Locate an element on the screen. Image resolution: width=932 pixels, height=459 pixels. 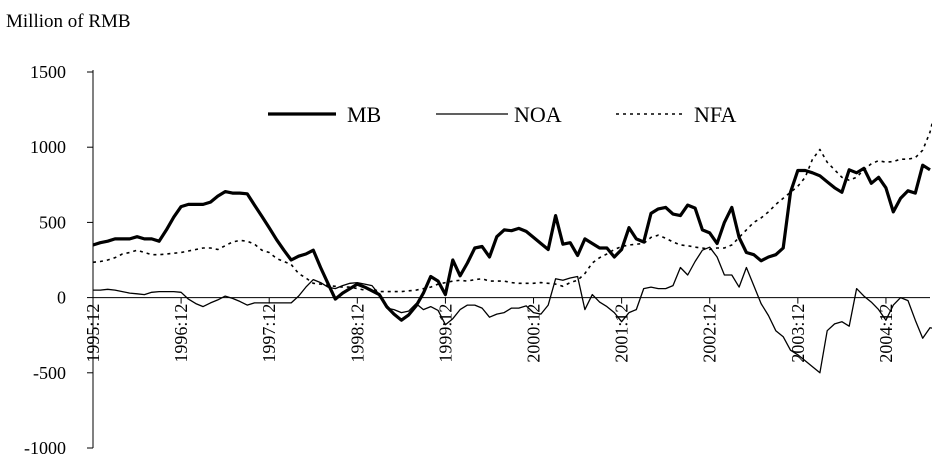
legend-label-noa: NOA is located at coordinates (538, 114).